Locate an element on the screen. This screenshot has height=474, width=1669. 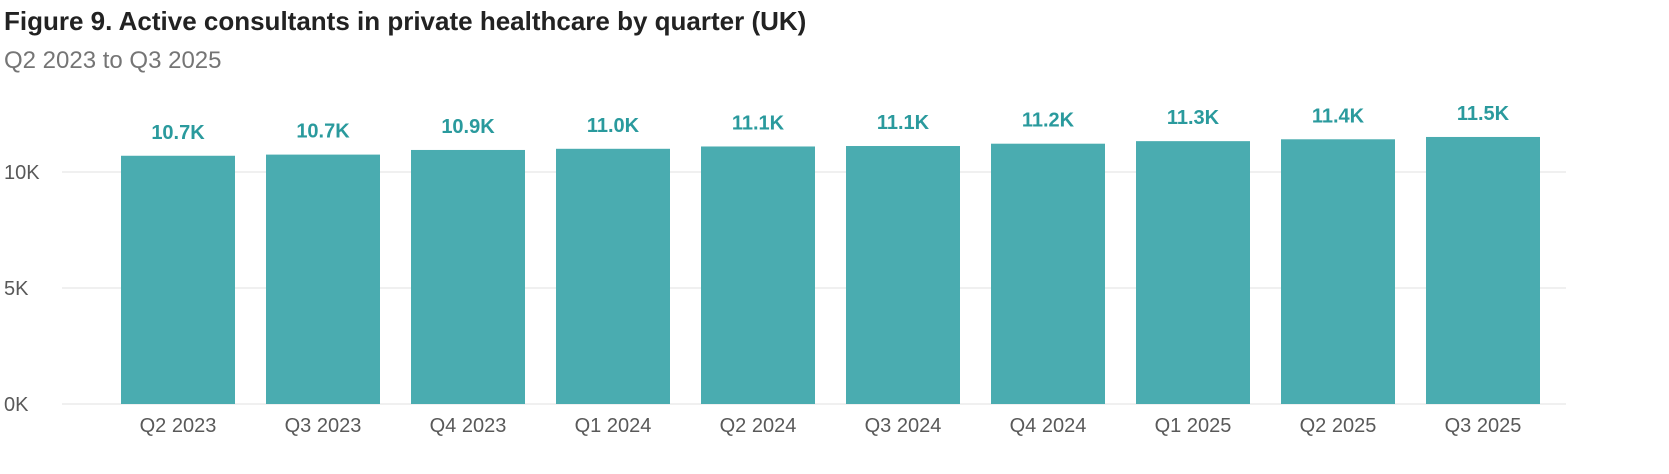
y-tick-label: 10K is located at coordinates (22, 173).